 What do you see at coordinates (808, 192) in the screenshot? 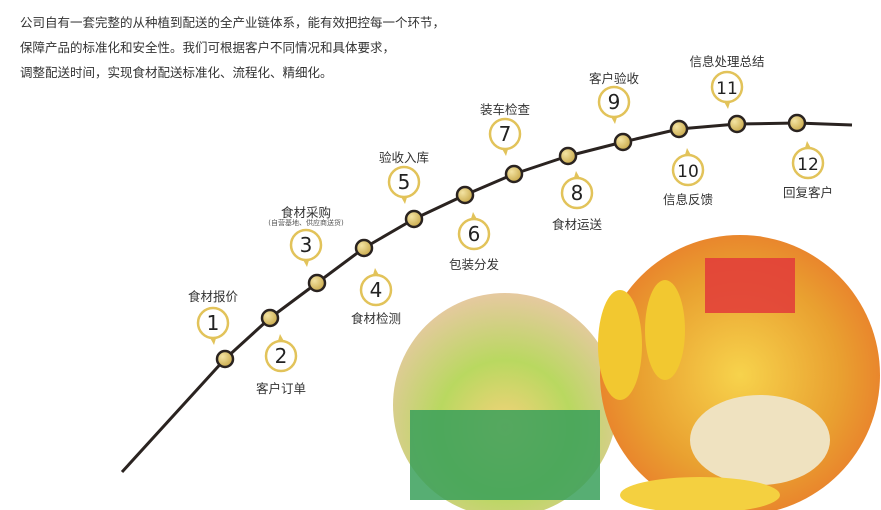
I see `step-label: 回复客户` at bounding box center [808, 192].